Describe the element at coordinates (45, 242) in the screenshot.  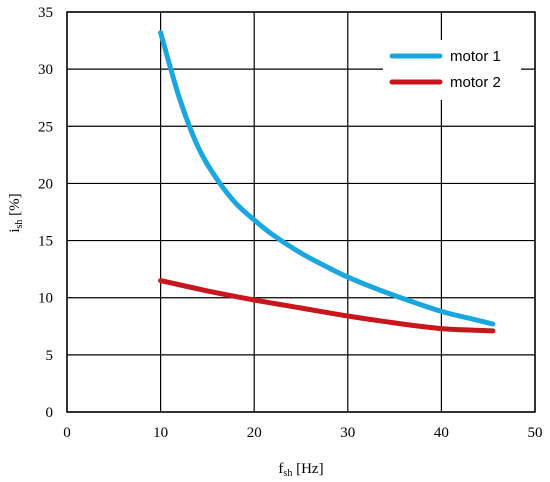
I see `y-tick-label-15: 15` at that location.